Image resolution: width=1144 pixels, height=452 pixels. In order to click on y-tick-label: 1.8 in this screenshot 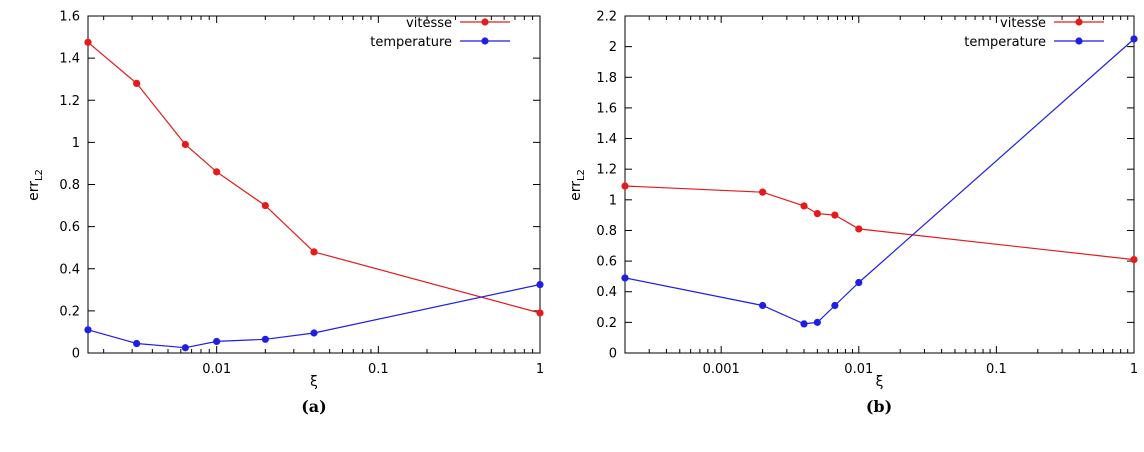, I will do `click(606, 78)`.